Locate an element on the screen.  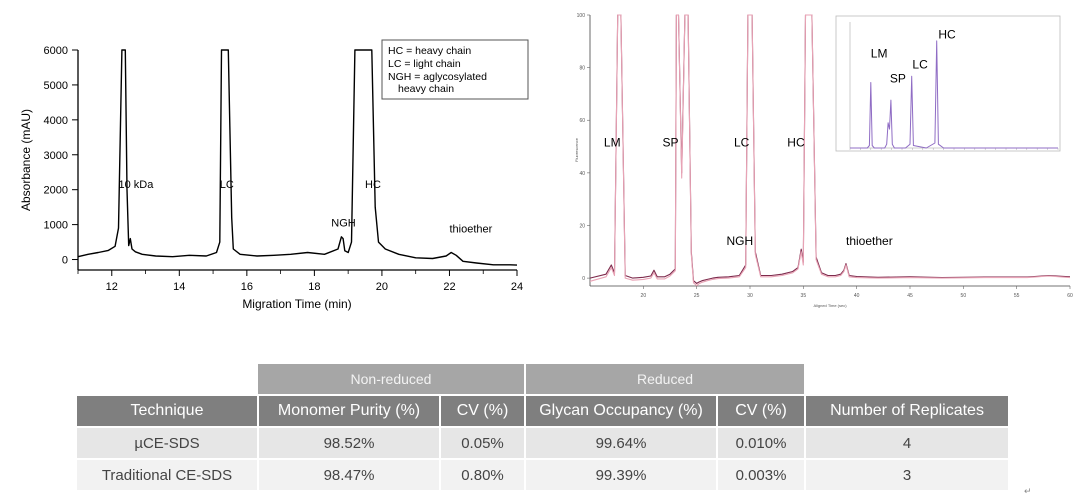
right-xlabel: Aligned Time (sec) is located at coordinates (830, 305).